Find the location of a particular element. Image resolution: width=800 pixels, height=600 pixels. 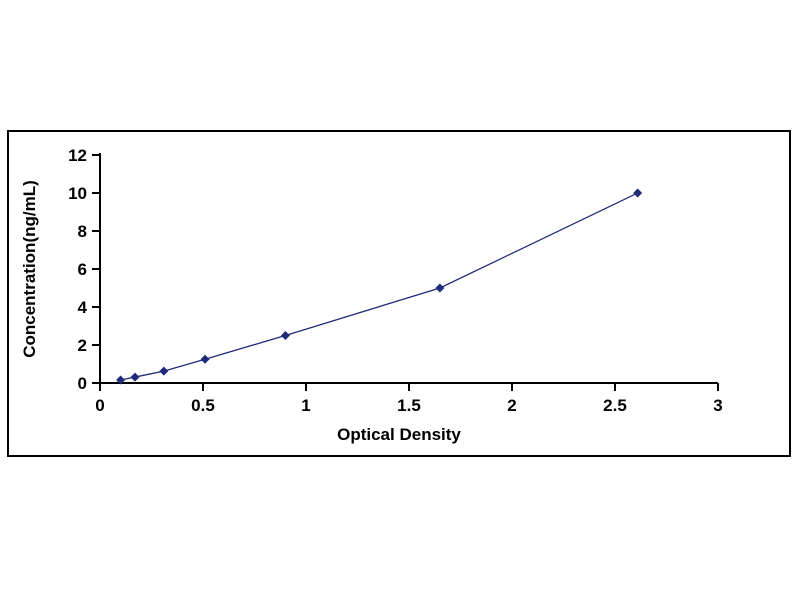

x-axis-label: Optical Density is located at coordinates (399, 434).